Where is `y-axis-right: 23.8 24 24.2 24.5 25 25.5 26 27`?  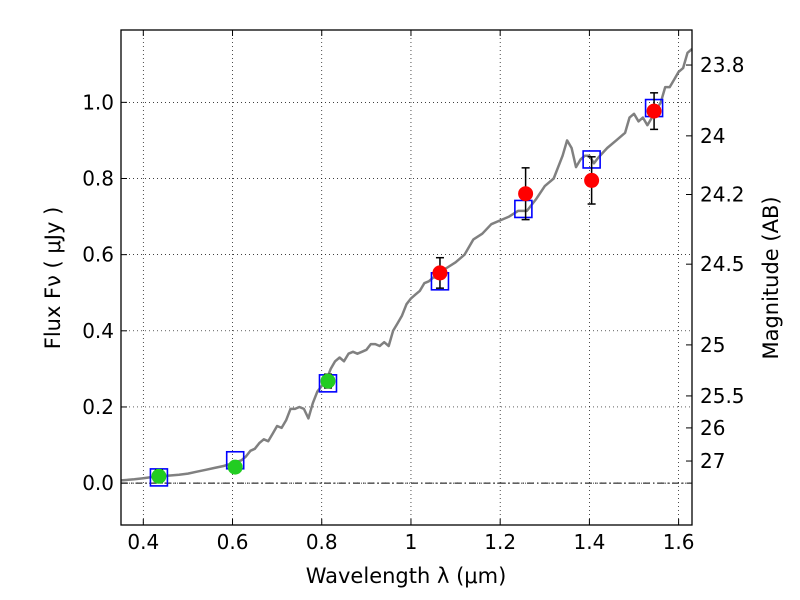 y-axis-right: 23.8 24 24.2 24.5 25 25.5 26 27 is located at coordinates (715, 263).